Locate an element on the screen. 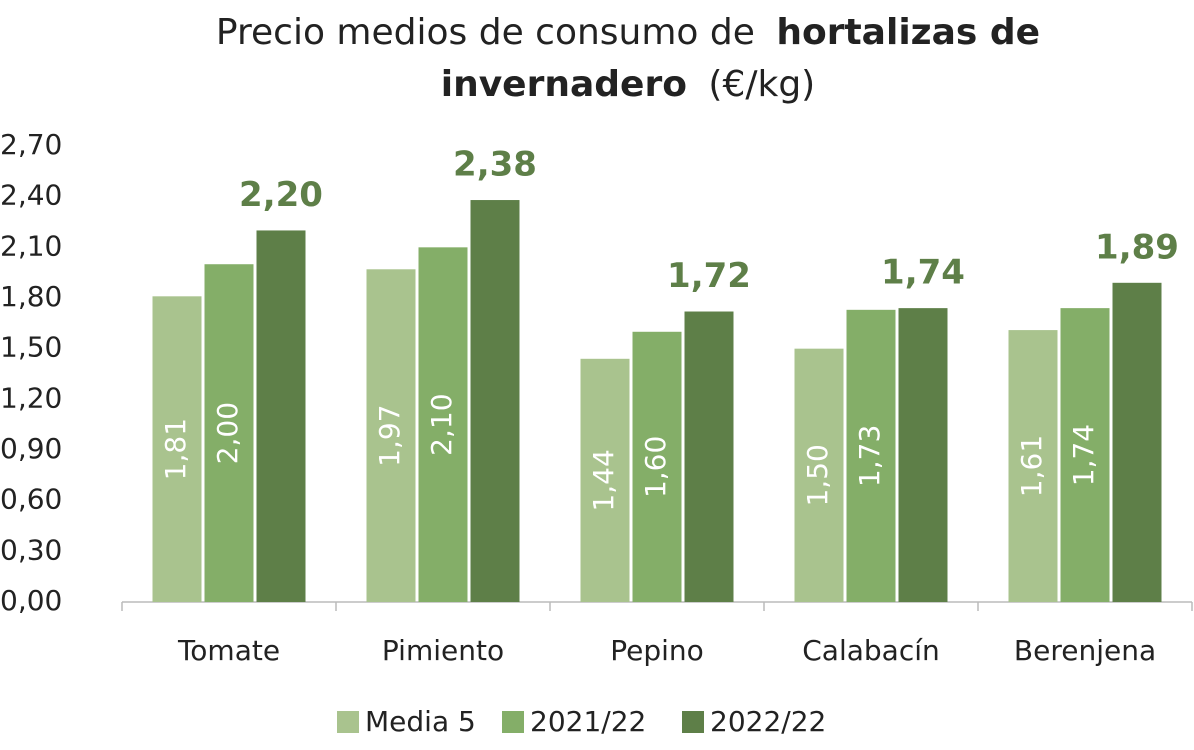  y-tick-label: 1,50 is located at coordinates (31, 347).